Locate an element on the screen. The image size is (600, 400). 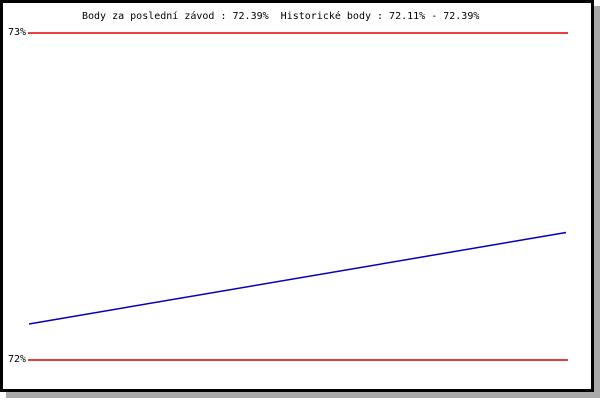
y-axis-tick-label-72: 72% is located at coordinates (17, 359).